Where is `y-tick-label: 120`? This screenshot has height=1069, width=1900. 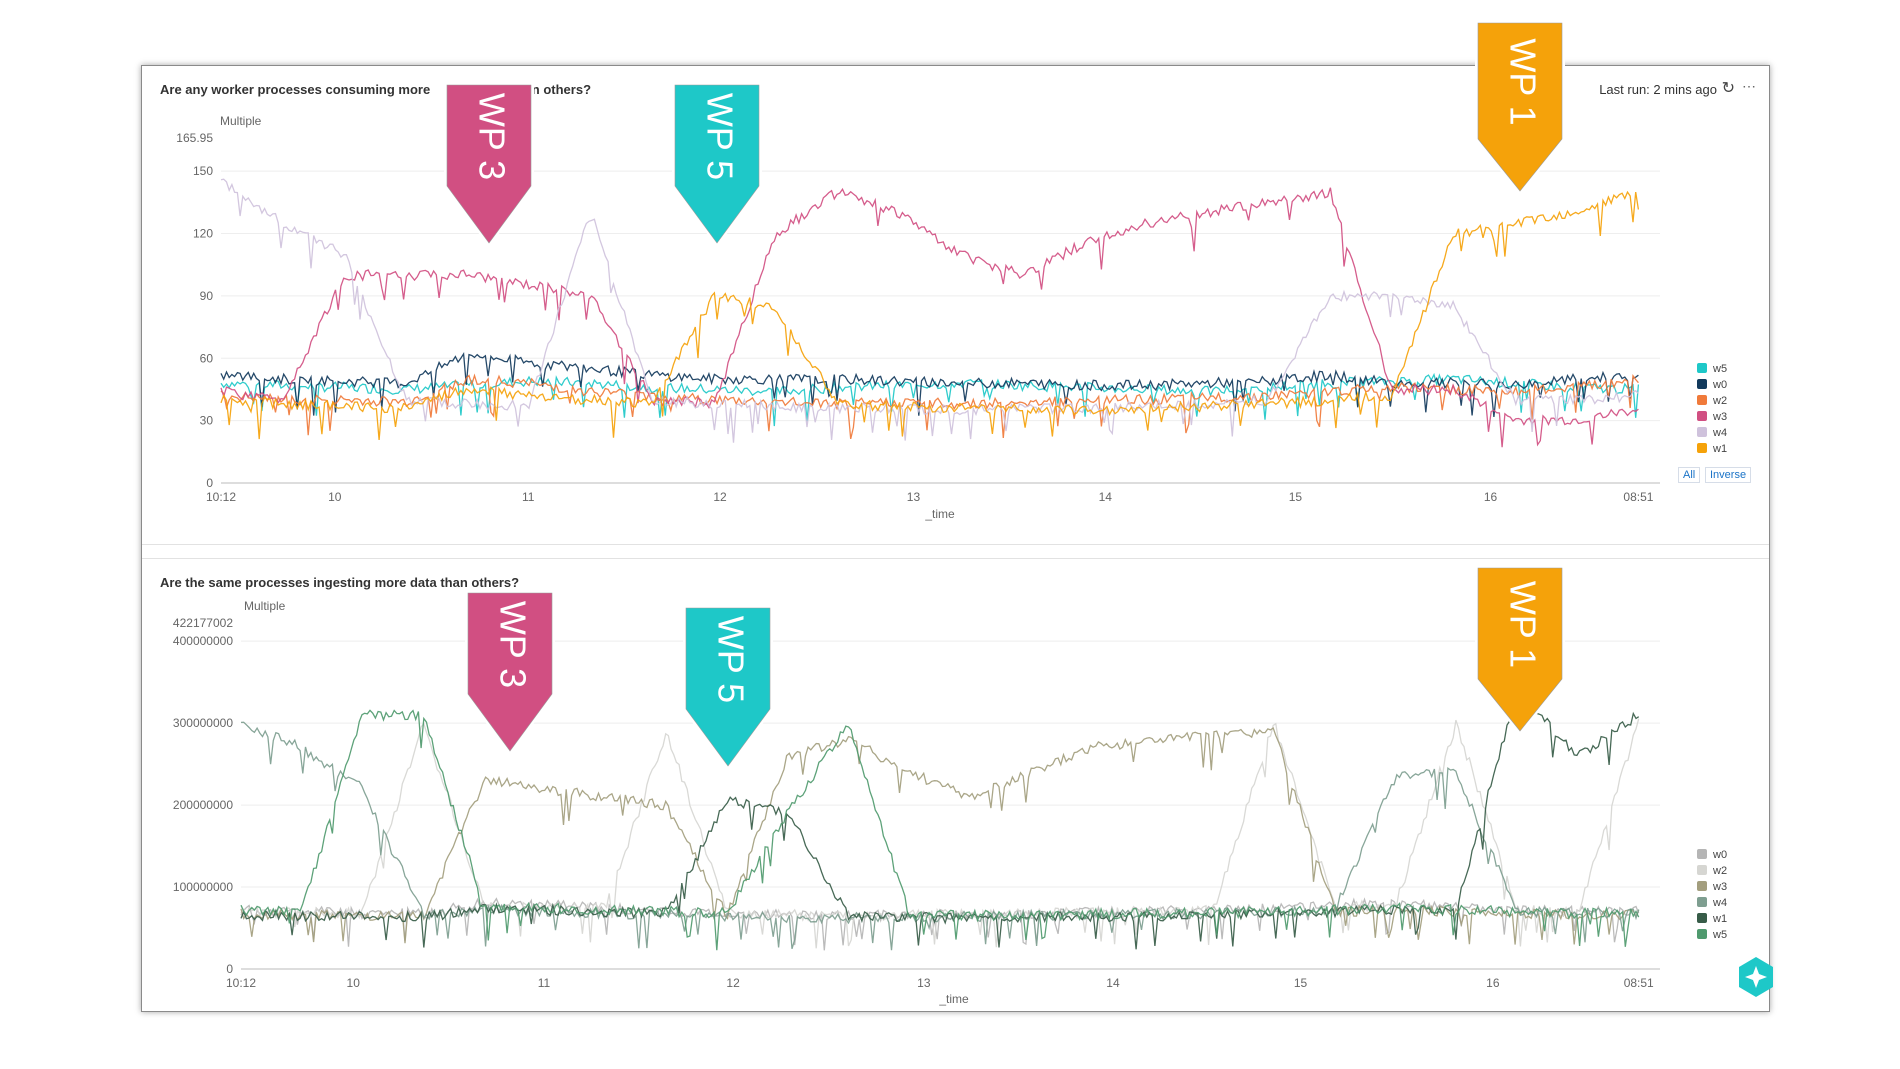 y-tick-label: 120 is located at coordinates (203, 234).